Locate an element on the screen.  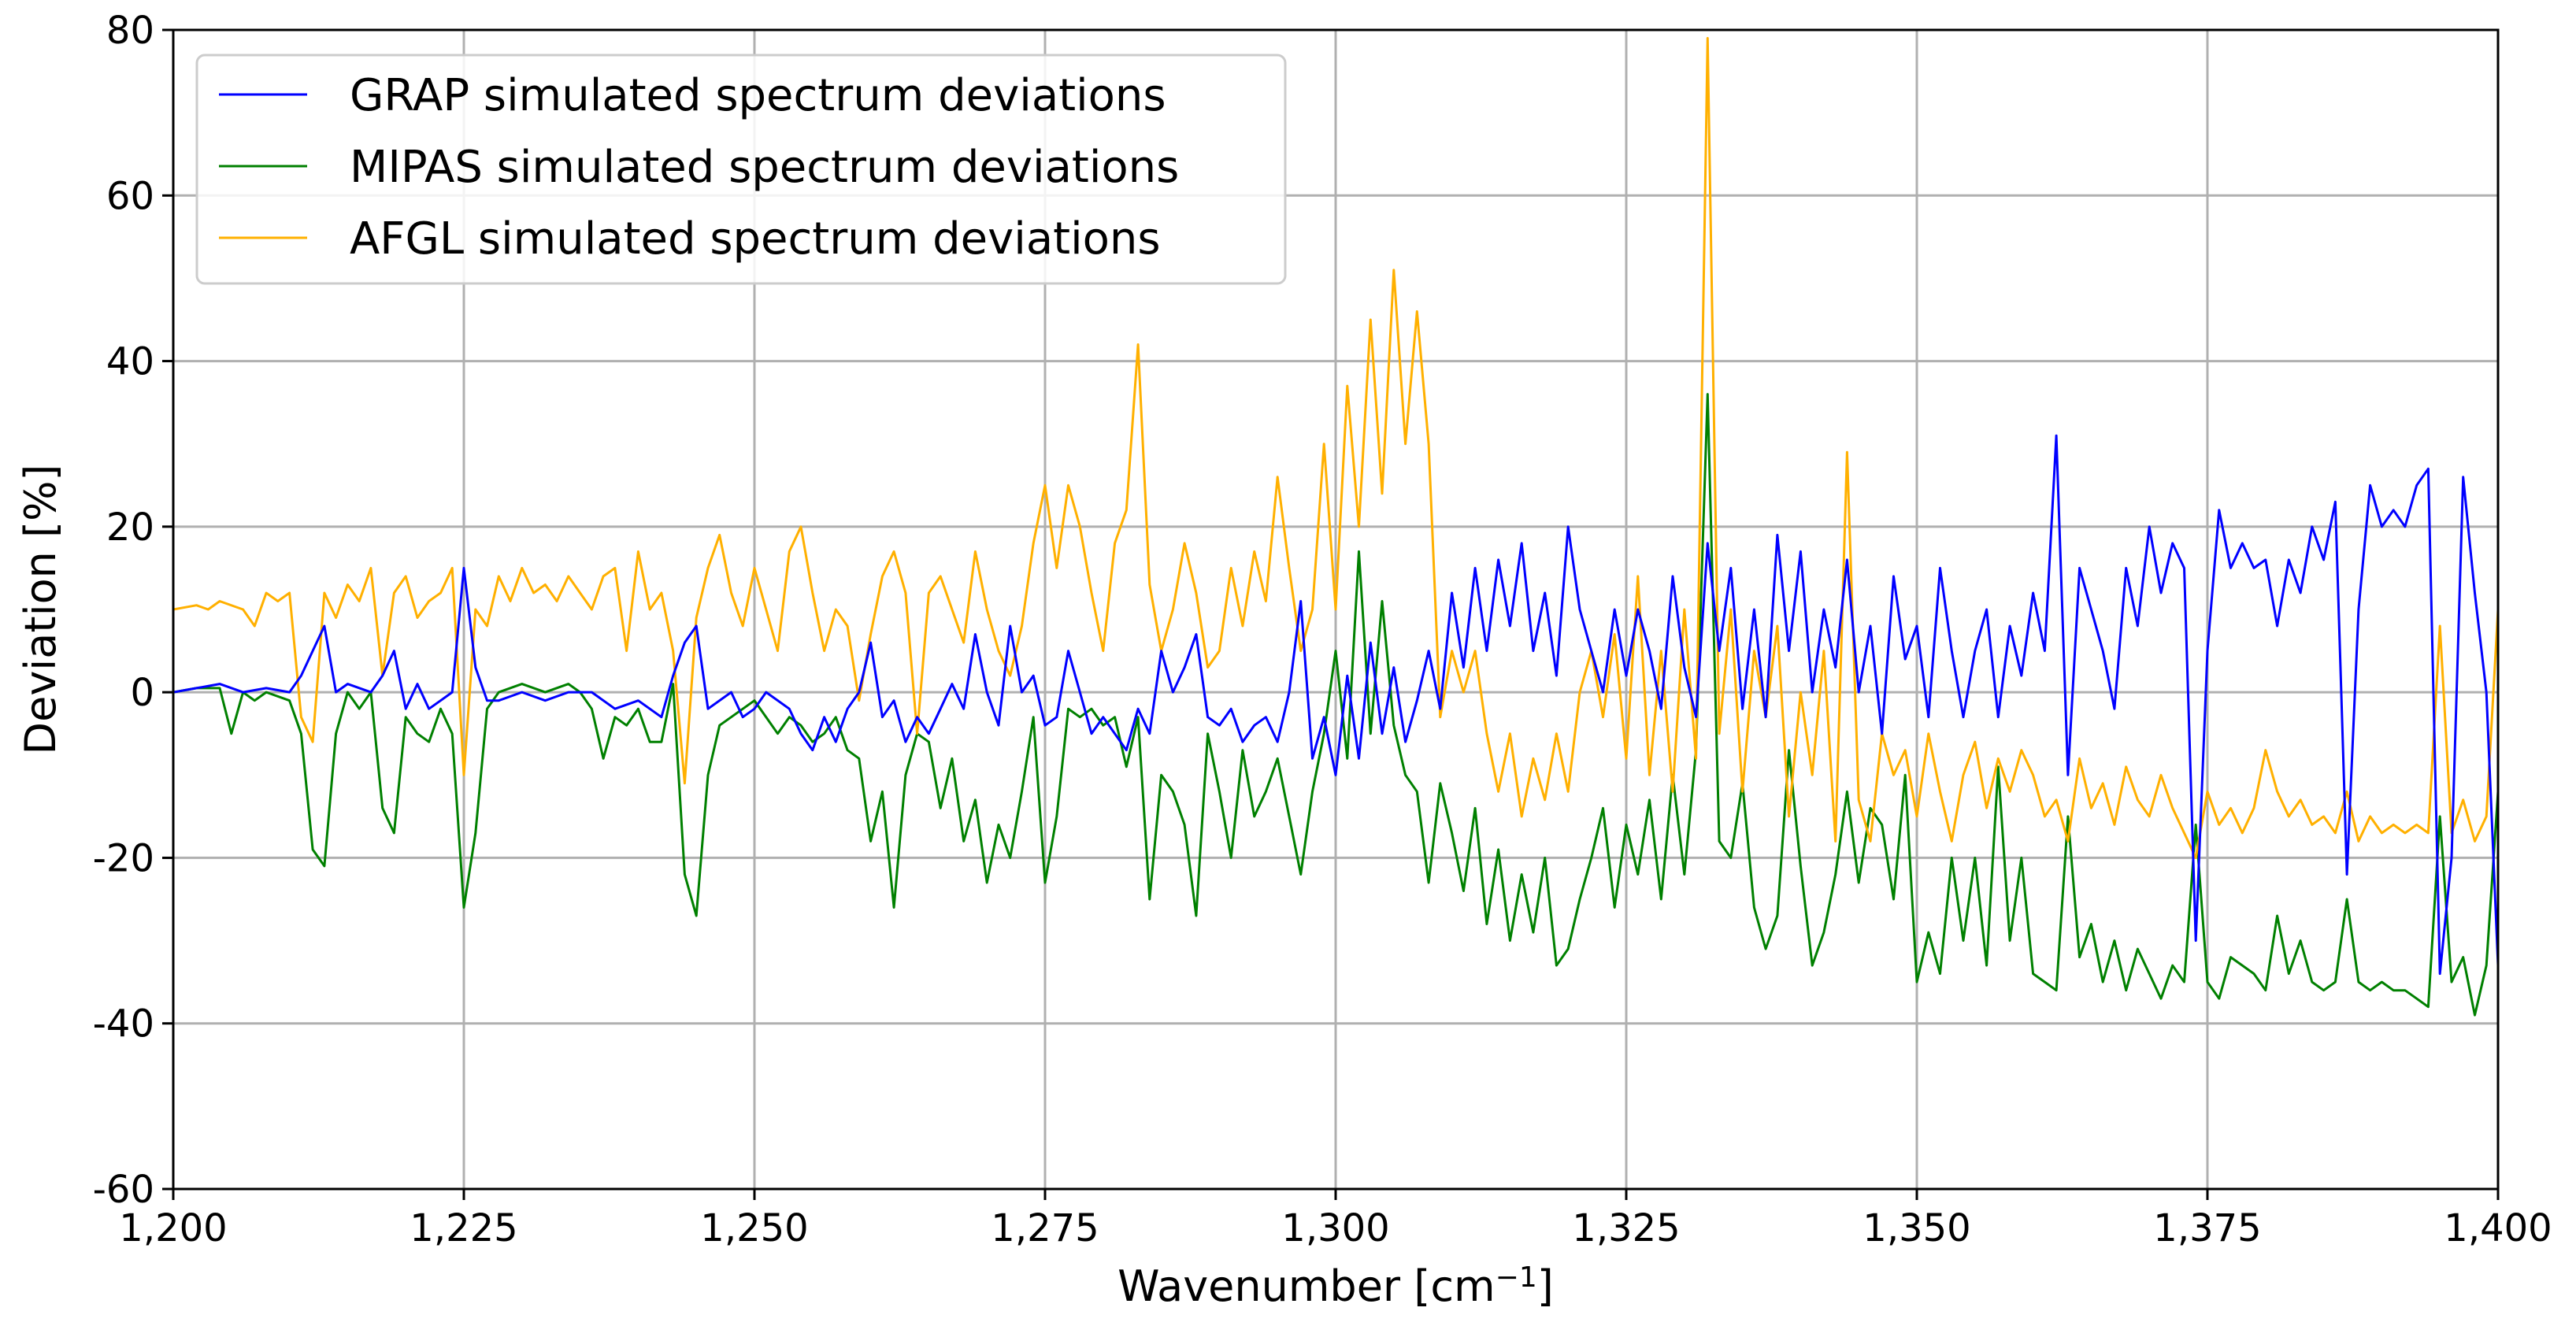
x-tick-label: 1,350 is located at coordinates (1916, 1228).